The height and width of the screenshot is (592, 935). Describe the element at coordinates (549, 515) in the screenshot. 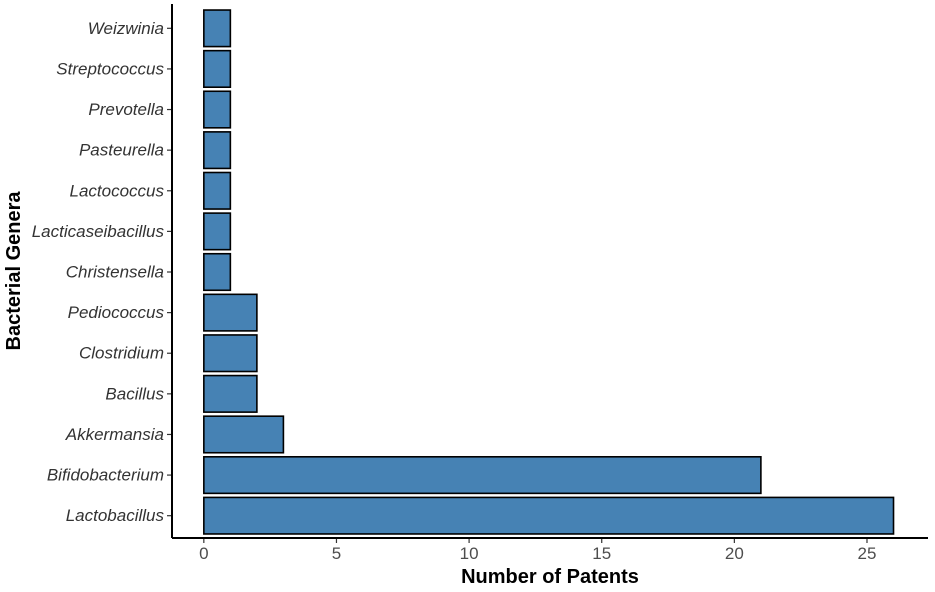

I see `bar-lactobacillus` at that location.